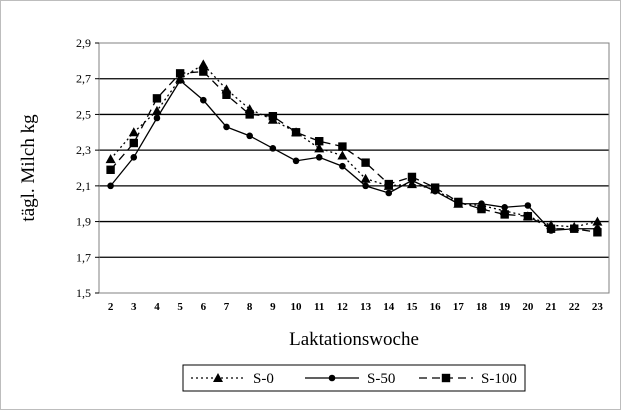 The width and height of the screenshot is (621, 411). What do you see at coordinates (350, 379) in the screenshot?
I see `legend-entry: S-50` at bounding box center [350, 379].